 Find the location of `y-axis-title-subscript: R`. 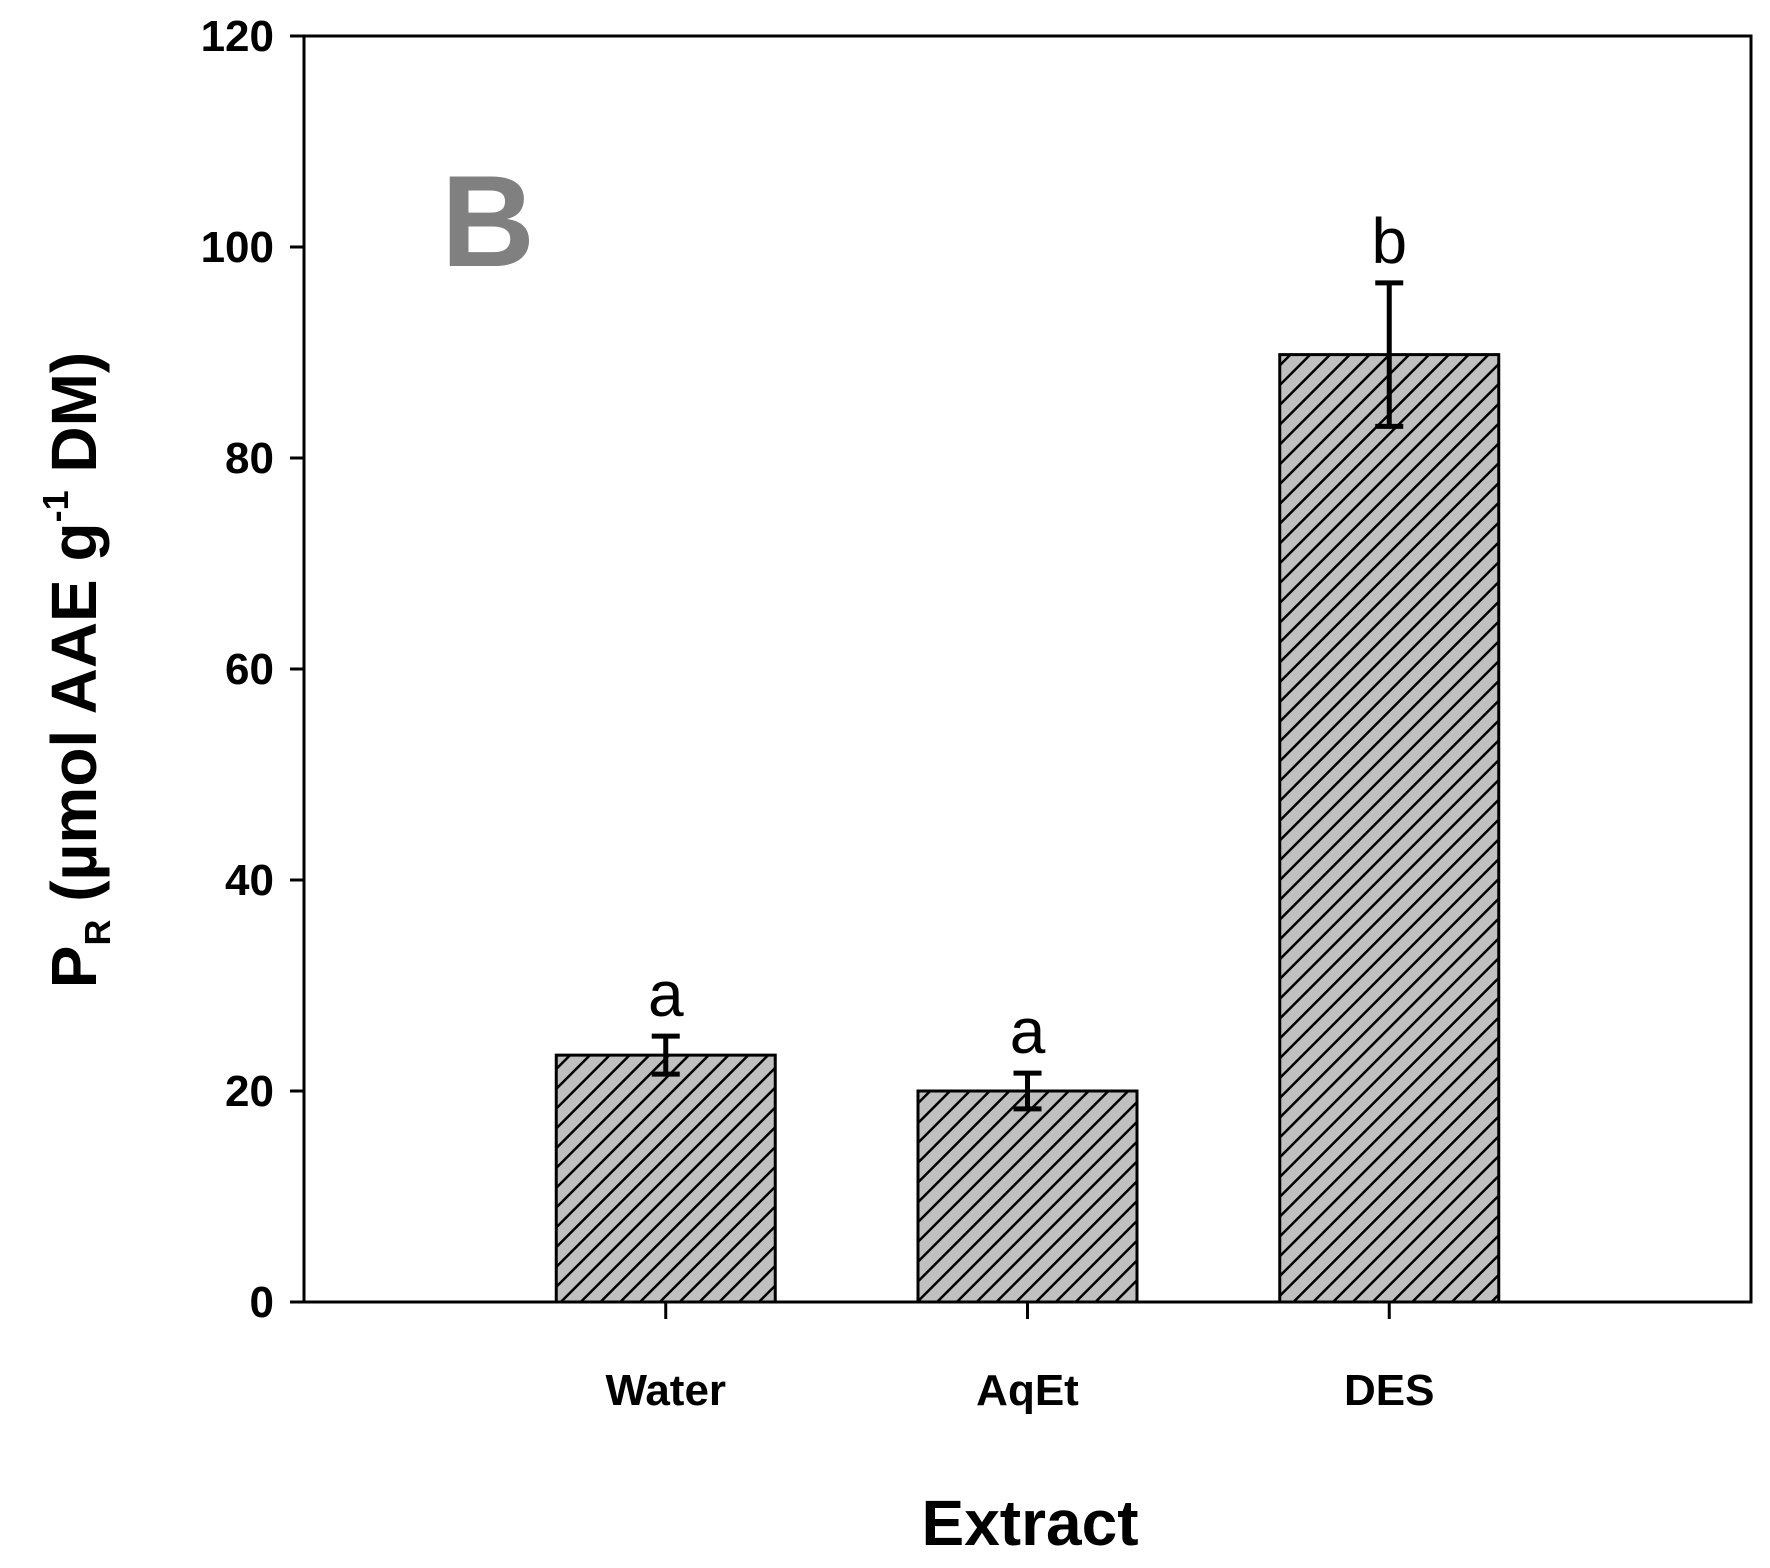

y-axis-title-subscript: R is located at coordinates (97, 933).